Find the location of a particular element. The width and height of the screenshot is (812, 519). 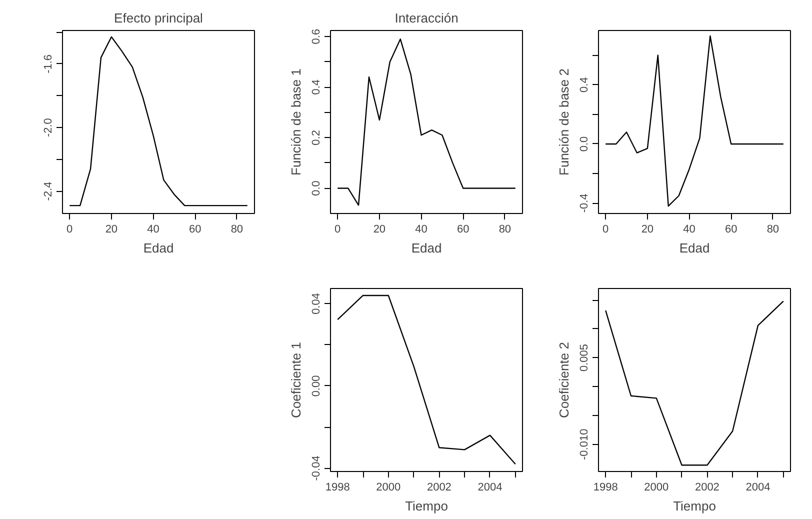

y-tick-label: -1.6 is located at coordinates (48, 64).